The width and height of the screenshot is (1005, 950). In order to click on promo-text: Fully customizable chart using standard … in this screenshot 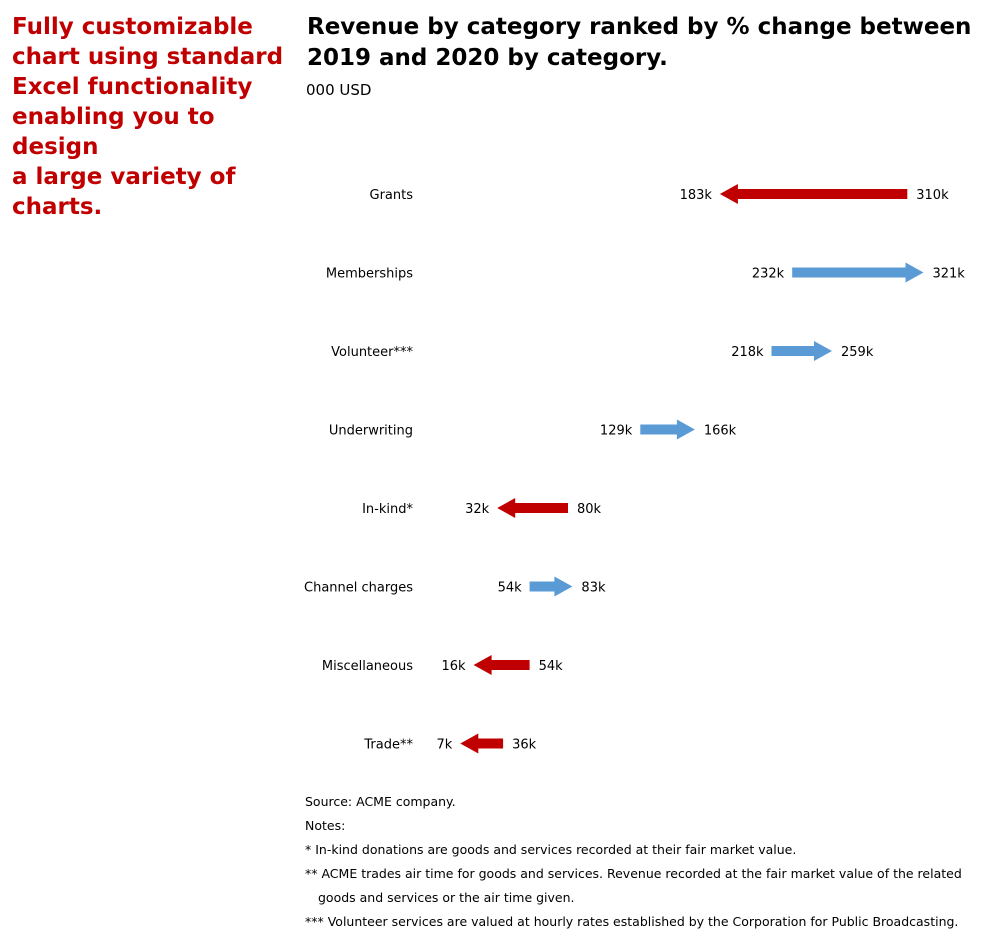, I will do `click(148, 117)`.